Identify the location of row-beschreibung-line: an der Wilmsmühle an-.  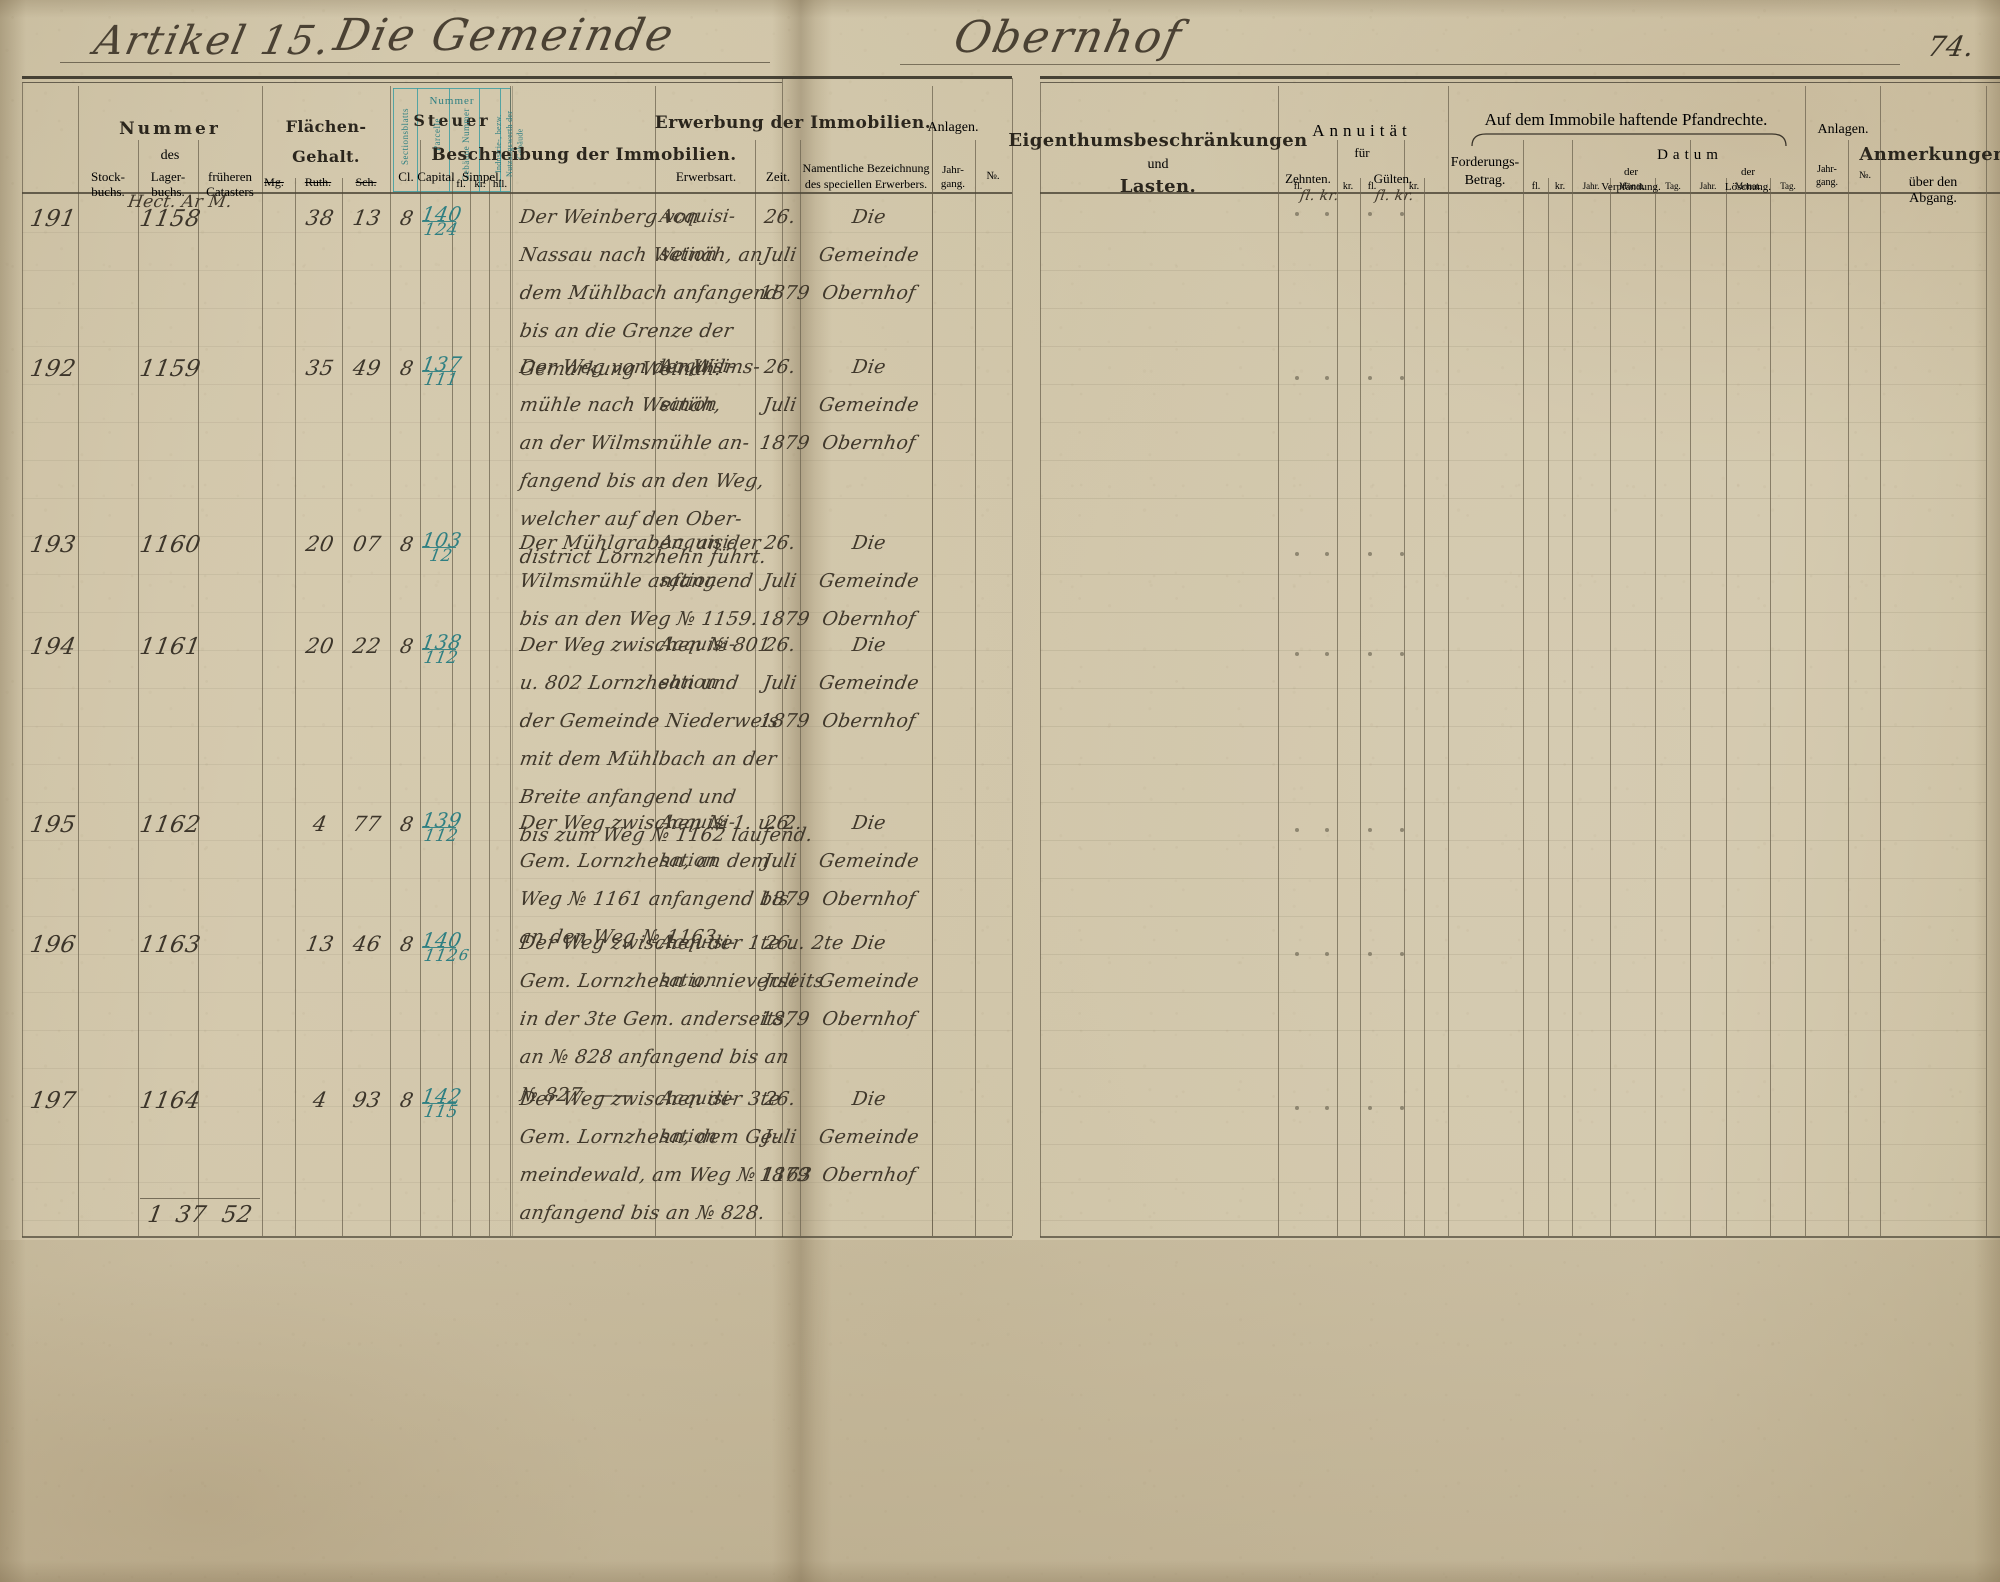
(635, 443).